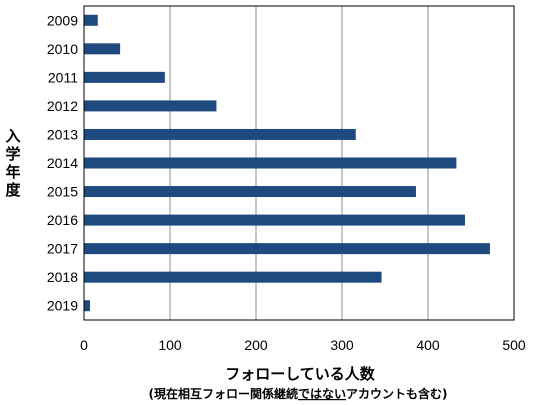  What do you see at coordinates (62, 134) in the screenshot?
I see `y-tick-label: 2013` at bounding box center [62, 134].